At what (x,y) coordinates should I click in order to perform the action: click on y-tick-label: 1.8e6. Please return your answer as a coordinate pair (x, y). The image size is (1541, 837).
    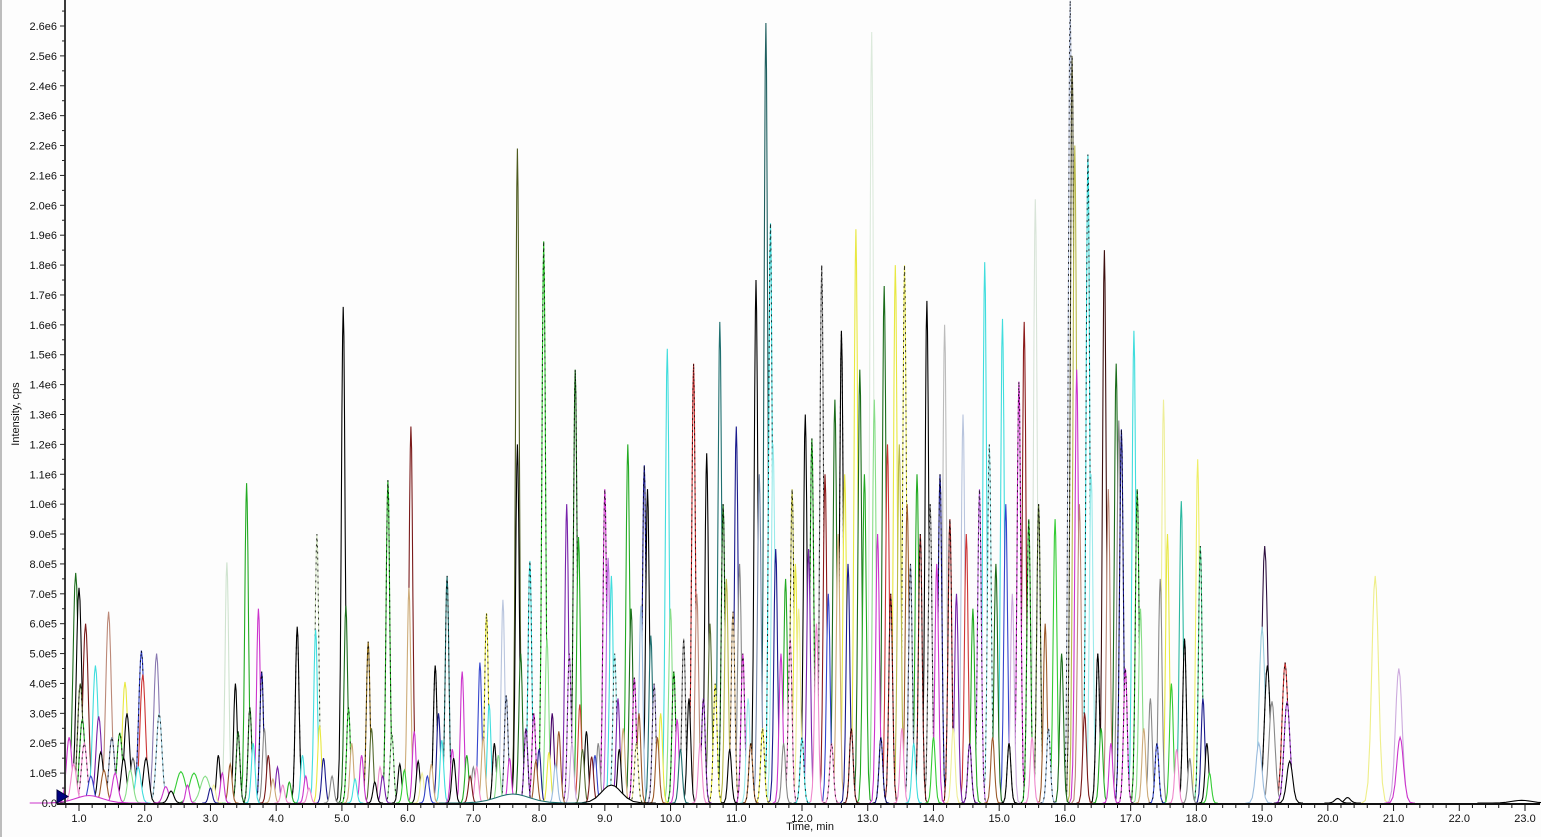
    Looking at the image, I should click on (43, 266).